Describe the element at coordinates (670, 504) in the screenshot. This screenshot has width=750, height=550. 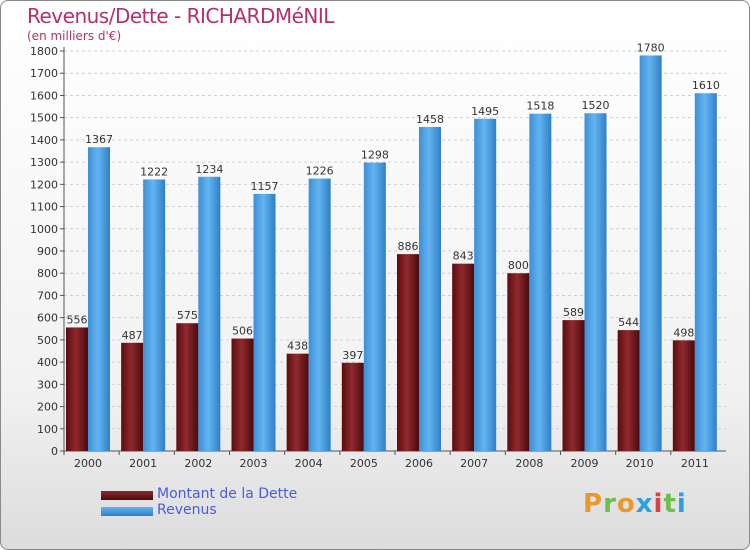
I see `logo-letter: t` at that location.